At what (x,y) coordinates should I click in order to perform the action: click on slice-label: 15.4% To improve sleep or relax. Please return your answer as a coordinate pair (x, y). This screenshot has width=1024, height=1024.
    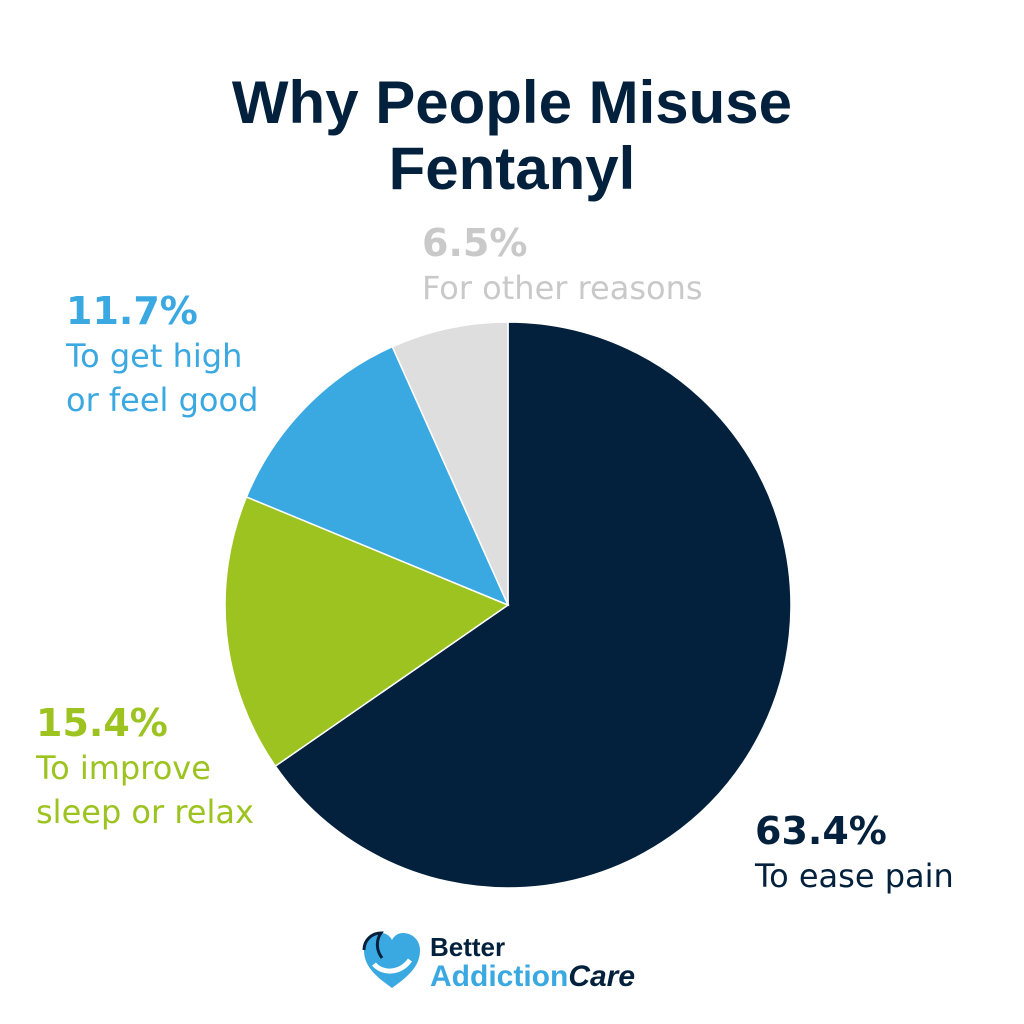
    Looking at the image, I should click on (166, 767).